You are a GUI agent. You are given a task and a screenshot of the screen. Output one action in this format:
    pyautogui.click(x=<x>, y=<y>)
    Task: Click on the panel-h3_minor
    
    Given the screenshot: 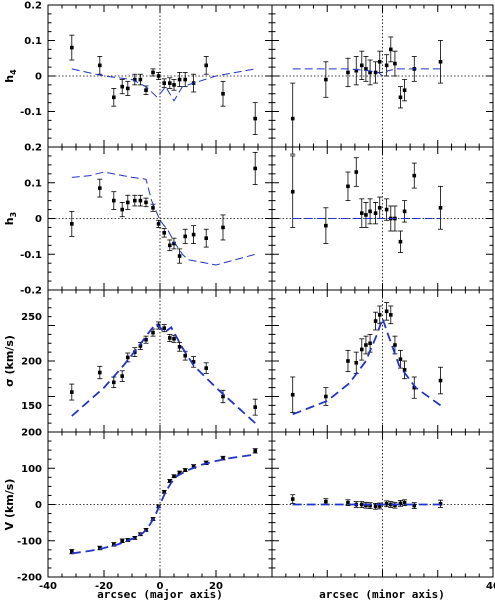 What is the action you would take?
    pyautogui.click(x=382, y=218)
    